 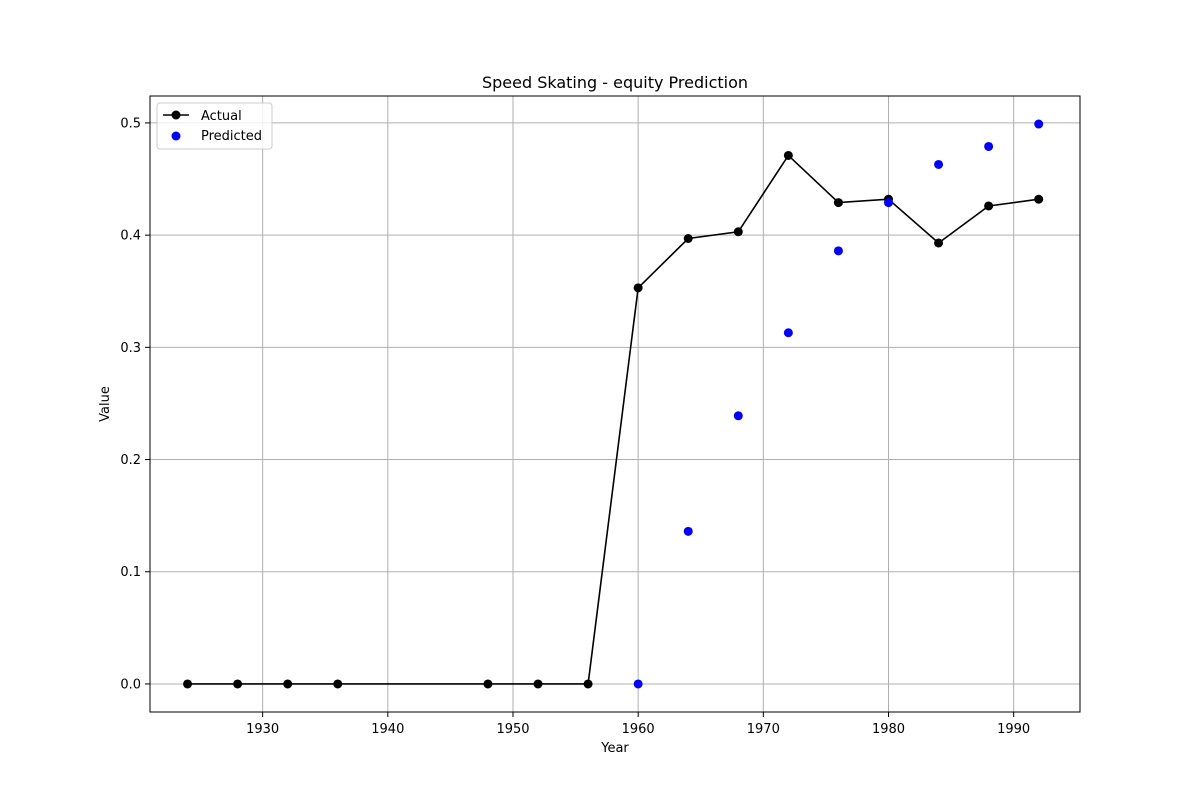 I want to click on legend-predicted-label: Predicted, so click(x=231, y=136).